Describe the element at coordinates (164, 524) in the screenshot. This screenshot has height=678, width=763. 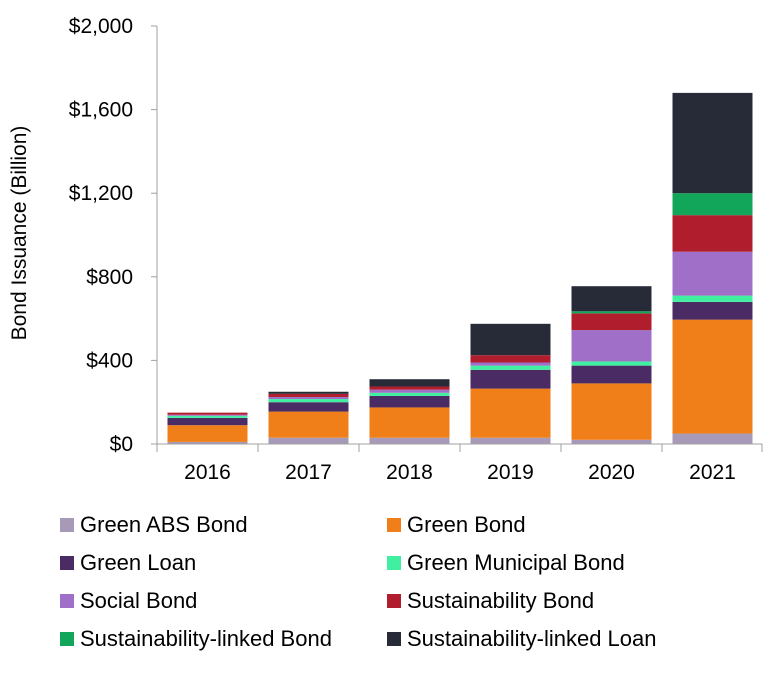
I see `legend-label: Green ABS Bond` at that location.